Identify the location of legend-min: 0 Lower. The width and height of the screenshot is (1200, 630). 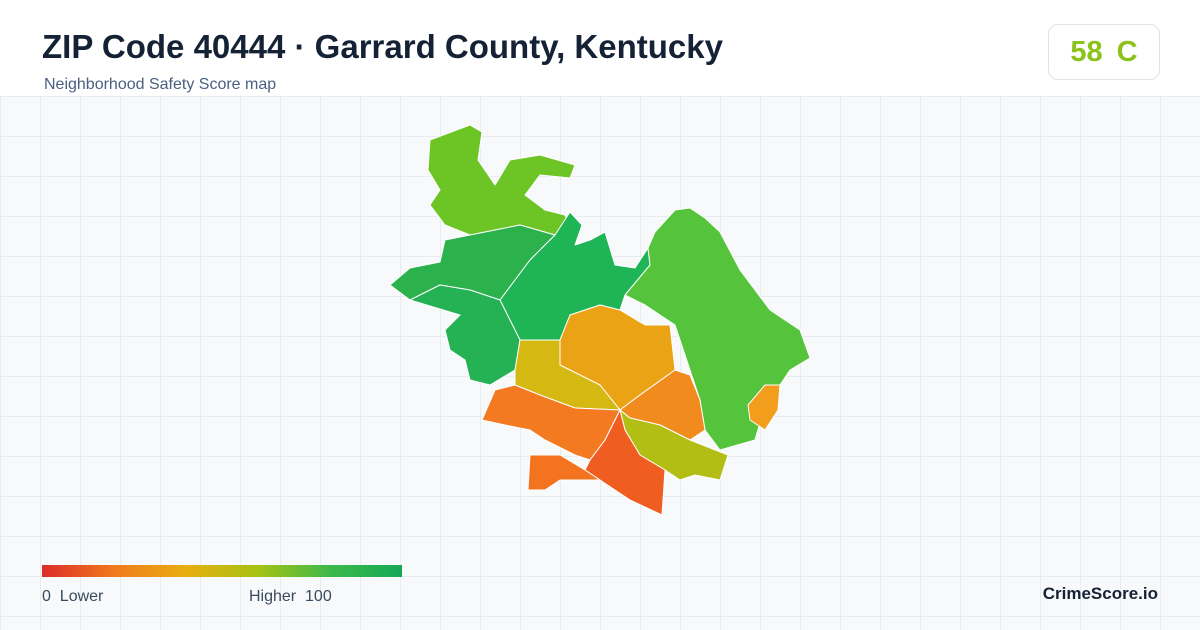
(72, 597).